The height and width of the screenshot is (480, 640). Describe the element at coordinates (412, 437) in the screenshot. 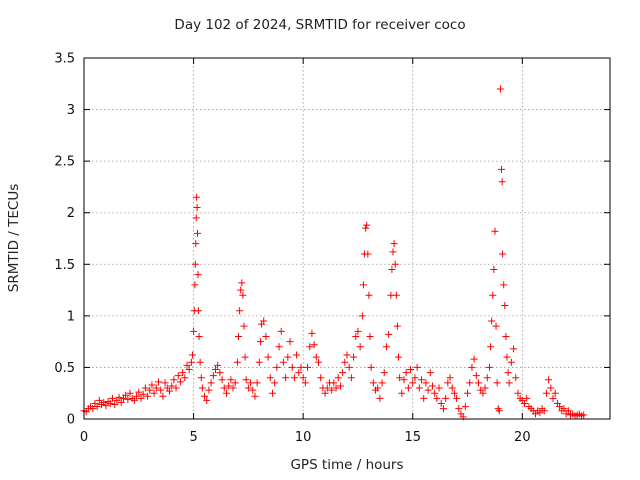

I see `x-tick-label: 15` at that location.